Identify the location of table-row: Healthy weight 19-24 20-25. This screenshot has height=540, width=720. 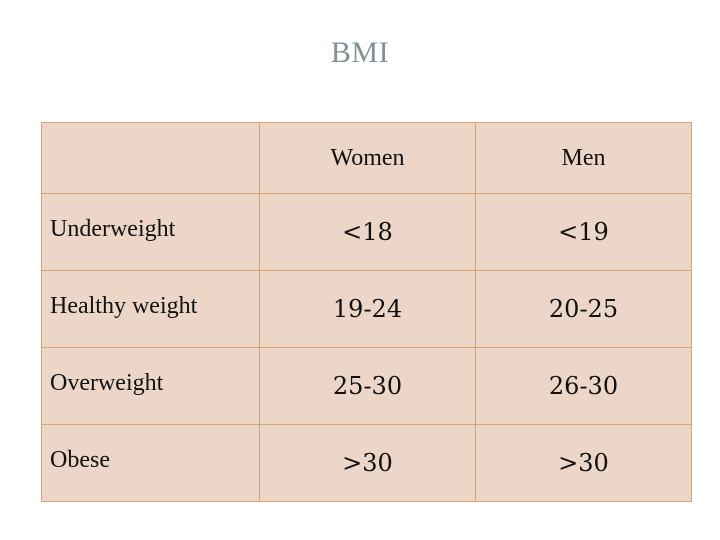
(366, 309).